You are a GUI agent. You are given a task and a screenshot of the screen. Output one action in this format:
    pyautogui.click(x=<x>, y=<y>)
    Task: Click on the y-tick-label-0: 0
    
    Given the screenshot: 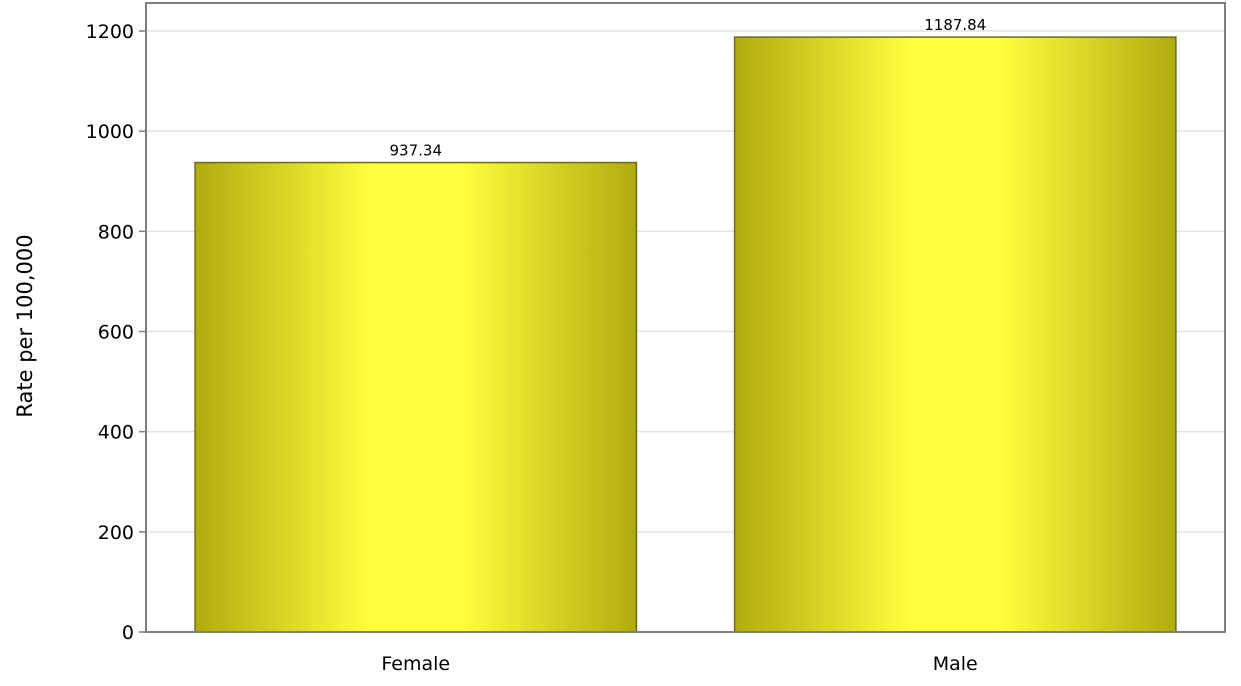 What is the action you would take?
    pyautogui.click(x=128, y=633)
    